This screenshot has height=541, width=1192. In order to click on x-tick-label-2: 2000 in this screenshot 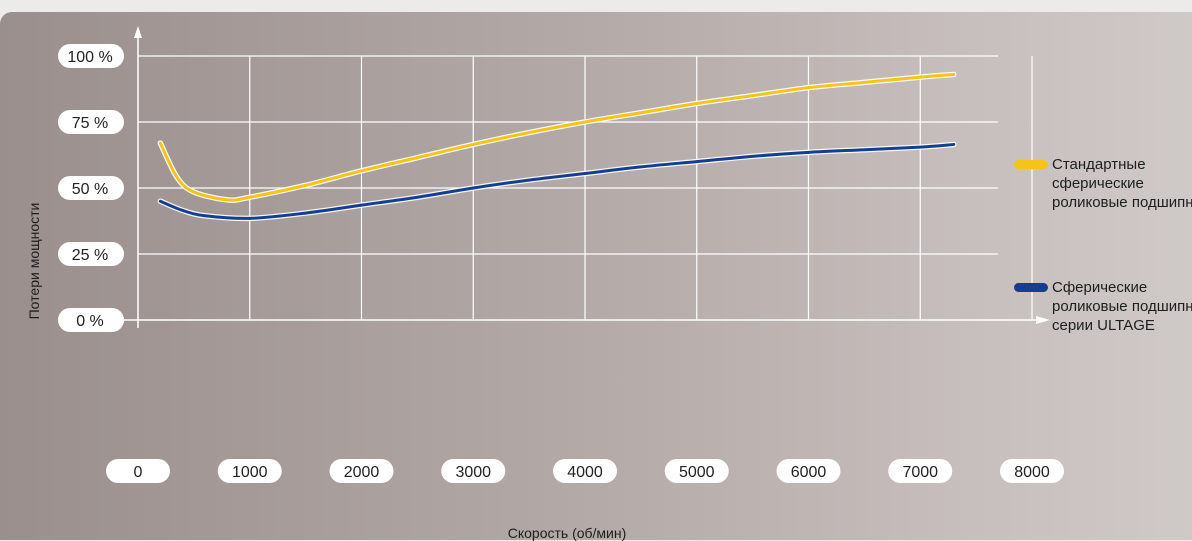, I will do `click(362, 472)`.